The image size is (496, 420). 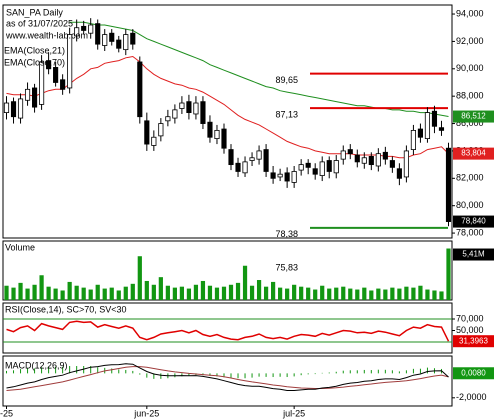 I want to click on x-tick-label: jun-25, so click(x=146, y=413).